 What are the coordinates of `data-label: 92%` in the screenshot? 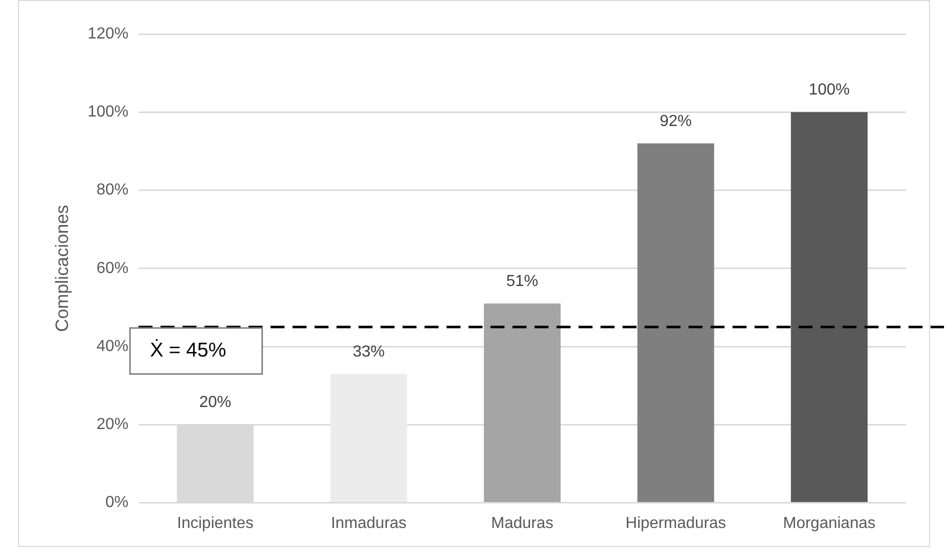 It's located at (676, 121).